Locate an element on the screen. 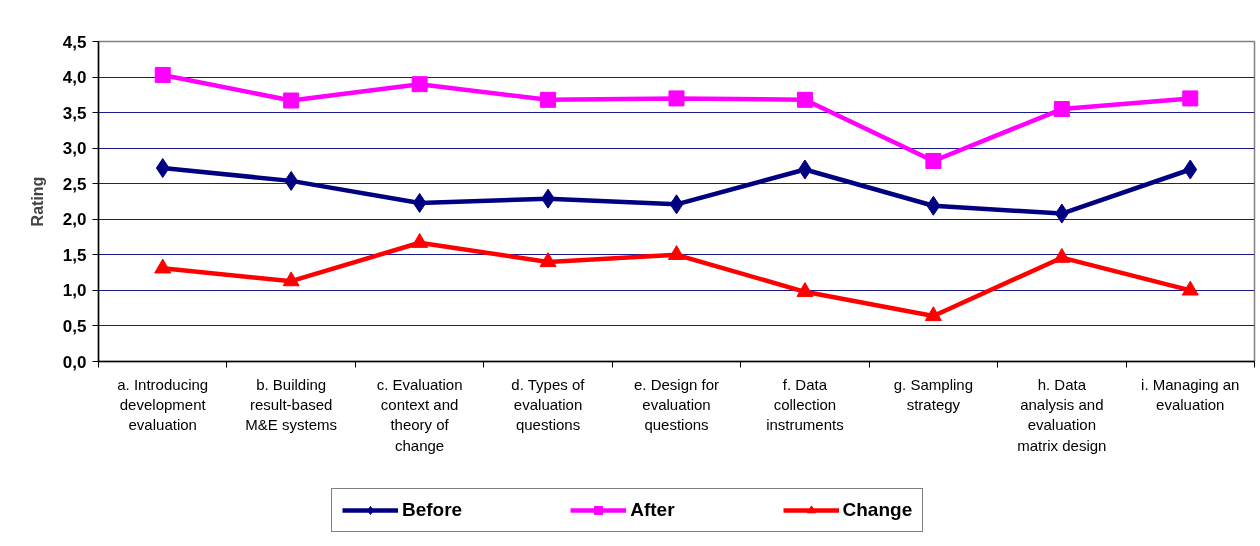  x-tick-label: c. Evaluation context and theory of change is located at coordinates (419, 414).